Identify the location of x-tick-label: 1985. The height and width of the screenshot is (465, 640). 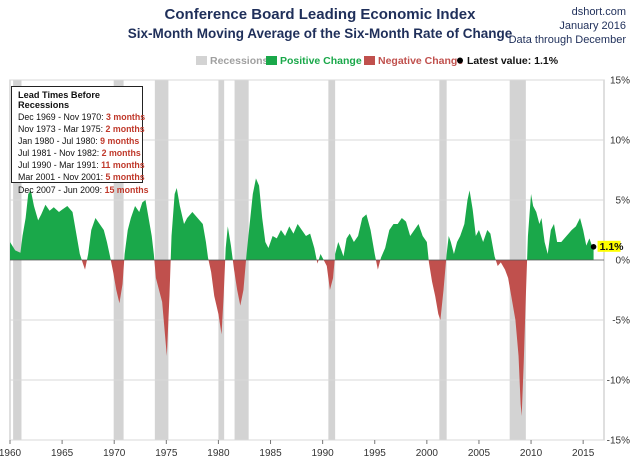
(270, 453).